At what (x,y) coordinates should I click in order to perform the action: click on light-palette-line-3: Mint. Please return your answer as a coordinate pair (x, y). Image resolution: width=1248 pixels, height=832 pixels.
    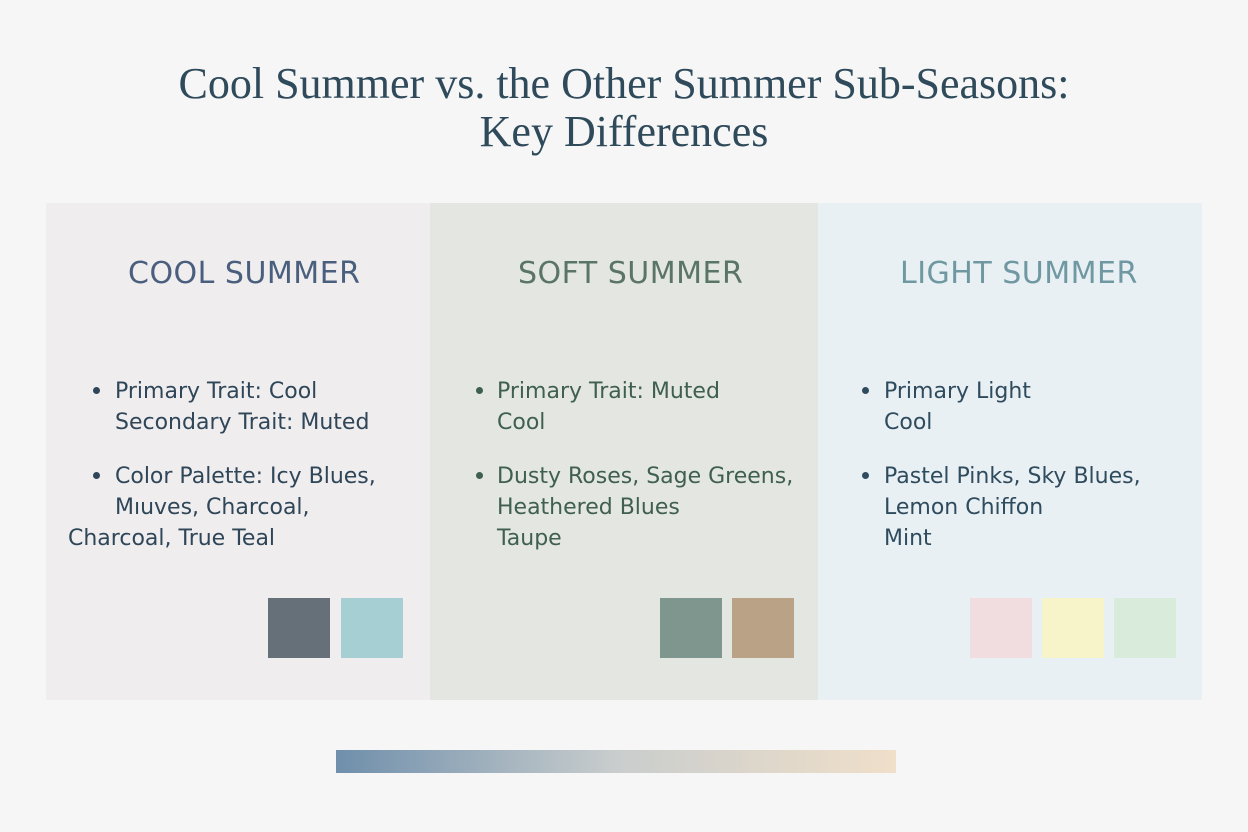
    Looking at the image, I should click on (908, 538).